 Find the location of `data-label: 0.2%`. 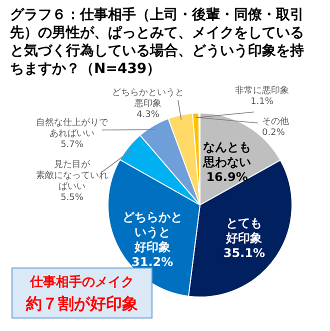

data-label: 0.2% is located at coordinates (274, 133).